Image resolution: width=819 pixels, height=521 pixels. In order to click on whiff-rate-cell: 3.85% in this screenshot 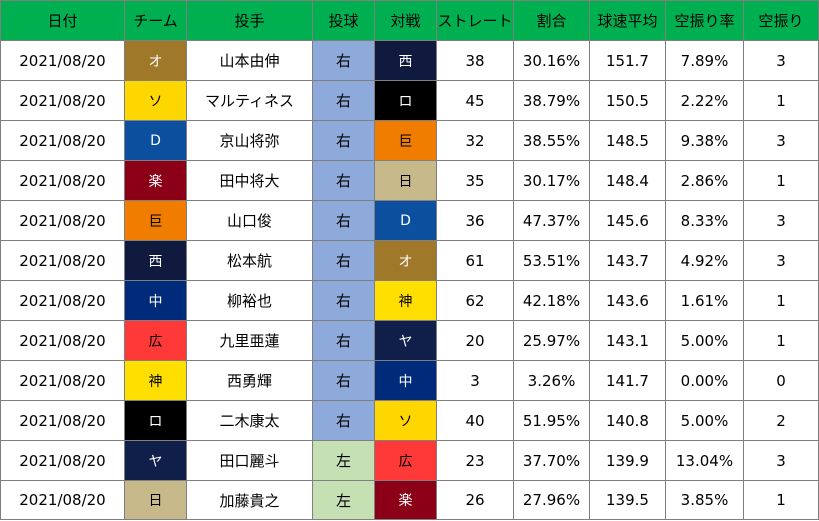, I will do `click(704, 500)`.